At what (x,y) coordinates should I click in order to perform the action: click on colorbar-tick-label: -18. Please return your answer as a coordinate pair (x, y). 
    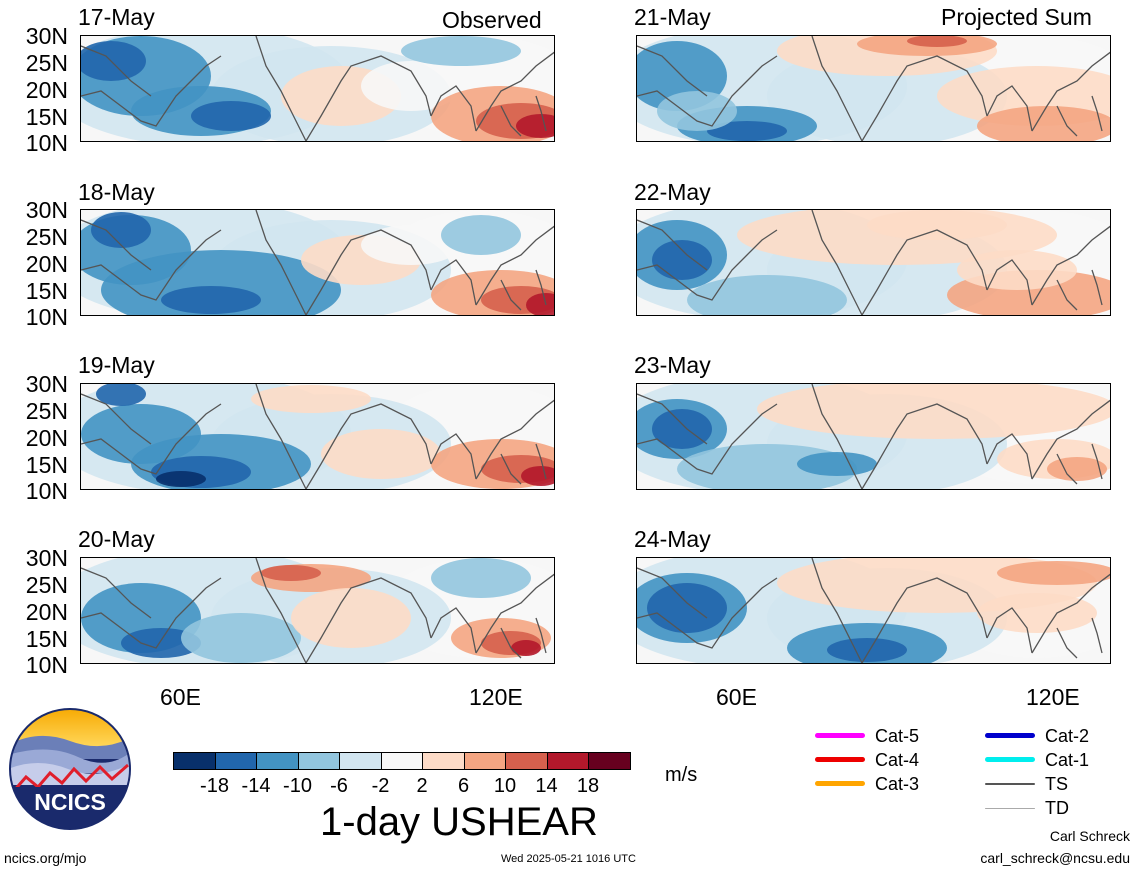
    Looking at the image, I should click on (214, 786).